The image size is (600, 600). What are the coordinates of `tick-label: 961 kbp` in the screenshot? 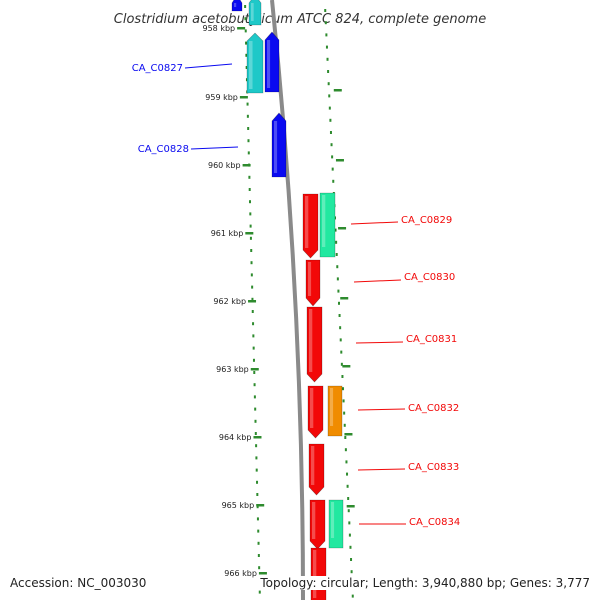 It's located at (227, 233).